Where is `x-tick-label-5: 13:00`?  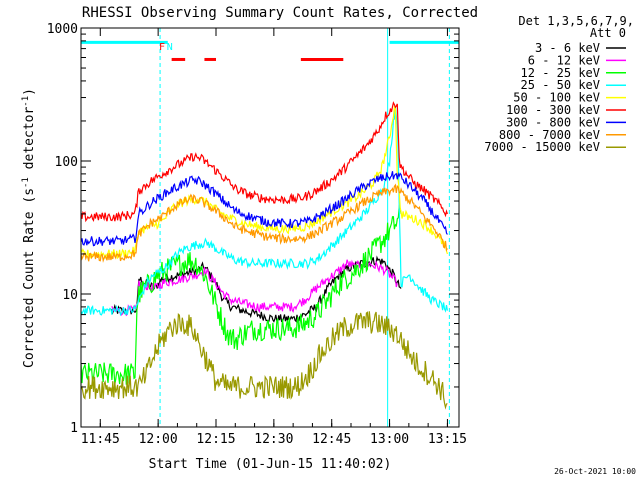
x-tick-label-5: 13:00 is located at coordinates (389, 439).